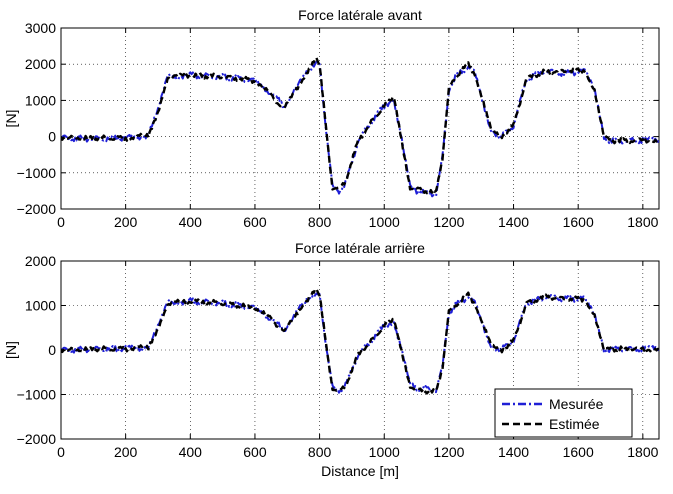 The width and height of the screenshot is (673, 494). Describe the element at coordinates (360, 471) in the screenshot. I see `x-axis-label: Distance [m]` at that location.